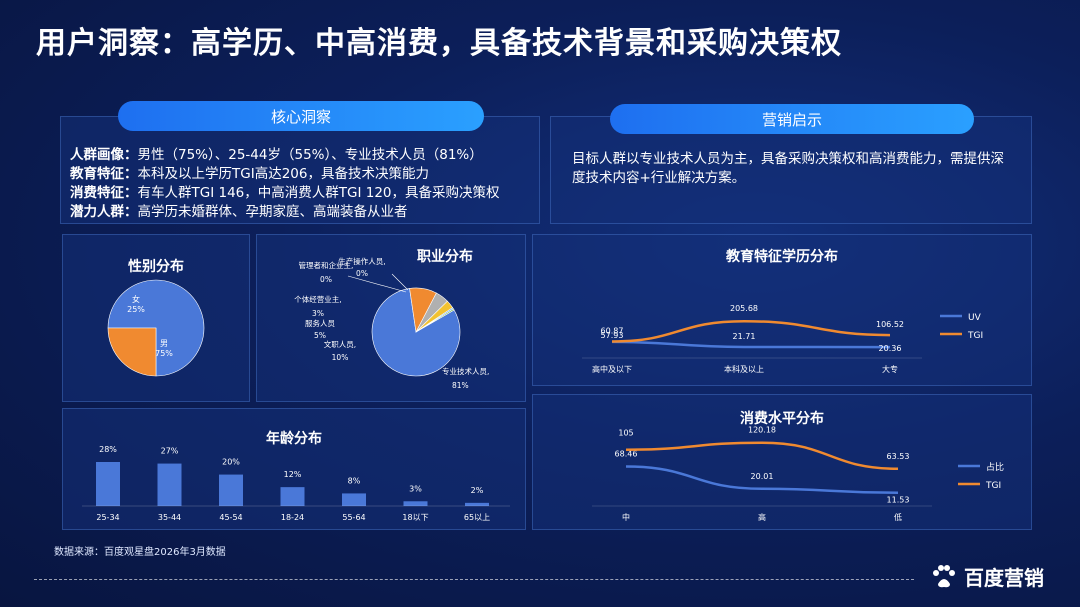 This screenshot has width=1080, height=607. Describe the element at coordinates (320, 335) in the screenshot. I see `slice-value-label: 5%` at that location.